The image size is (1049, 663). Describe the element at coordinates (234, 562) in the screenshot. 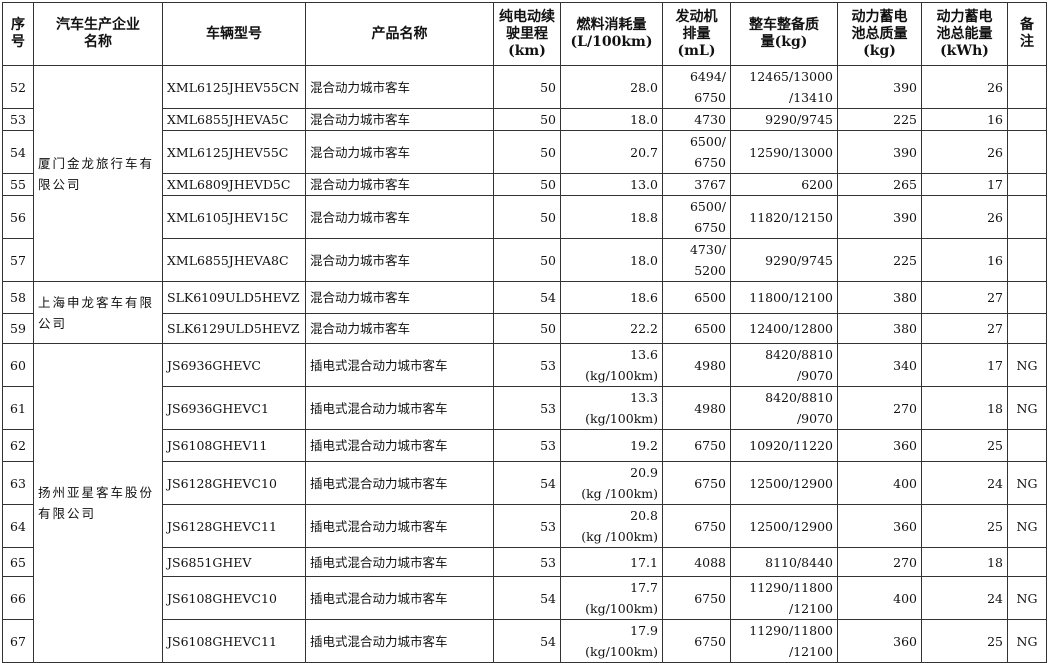

I see `vehicle-model: JS6851GHEV` at that location.